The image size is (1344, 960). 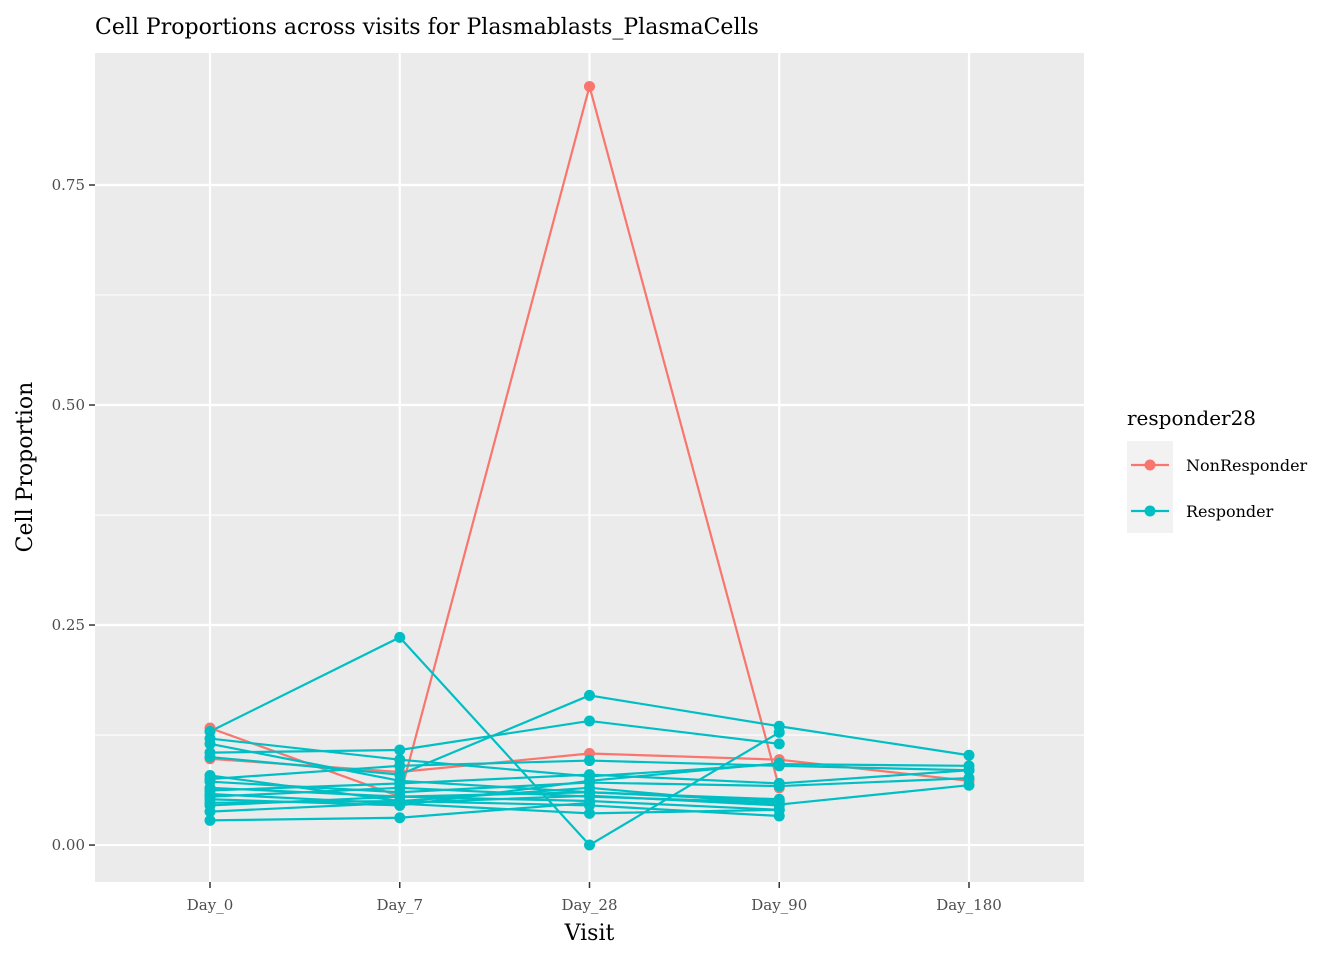 What do you see at coordinates (589, 933) in the screenshot?
I see `x-axis-title: Visit` at bounding box center [589, 933].